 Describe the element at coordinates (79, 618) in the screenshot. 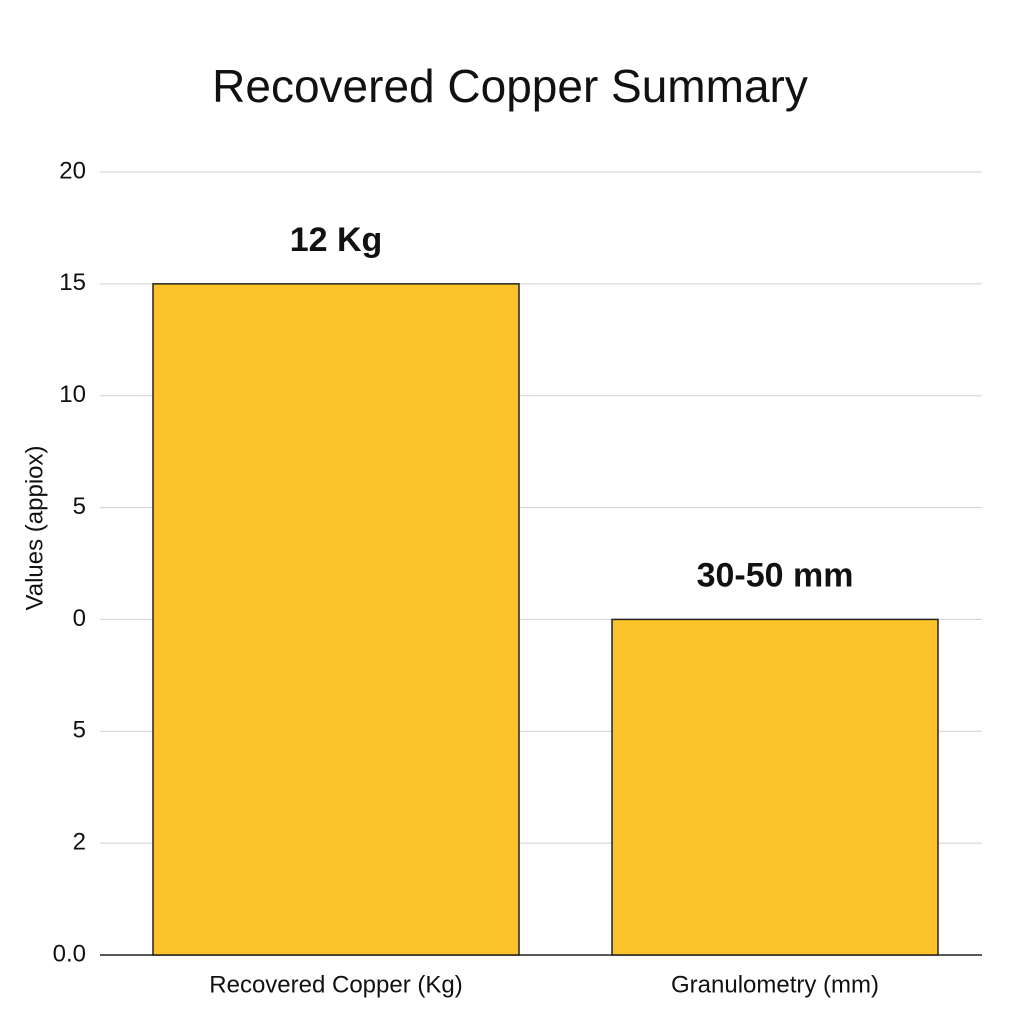

I see `y-tick-label: 0` at that location.